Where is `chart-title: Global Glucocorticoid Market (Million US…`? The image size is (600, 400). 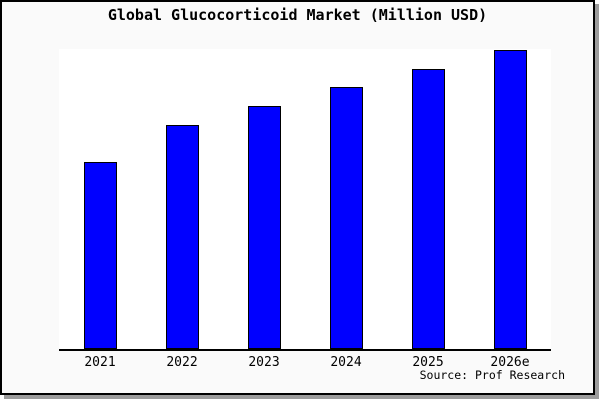
chart-title: Global Glucocorticoid Market (Million US… is located at coordinates (297, 15).